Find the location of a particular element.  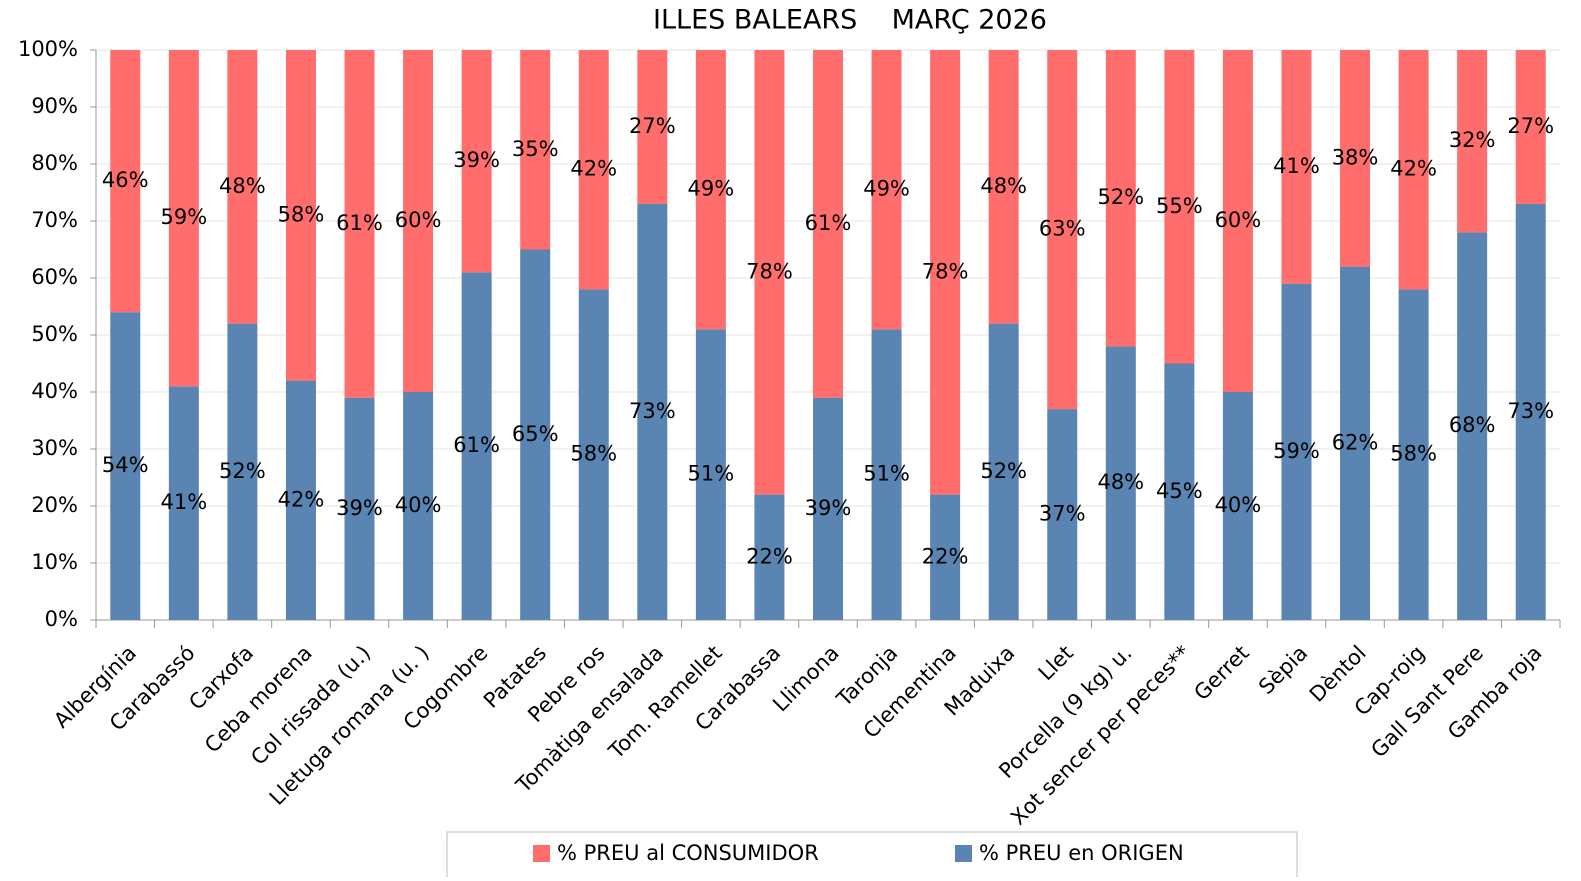

data-label: 63% is located at coordinates (1062, 229).